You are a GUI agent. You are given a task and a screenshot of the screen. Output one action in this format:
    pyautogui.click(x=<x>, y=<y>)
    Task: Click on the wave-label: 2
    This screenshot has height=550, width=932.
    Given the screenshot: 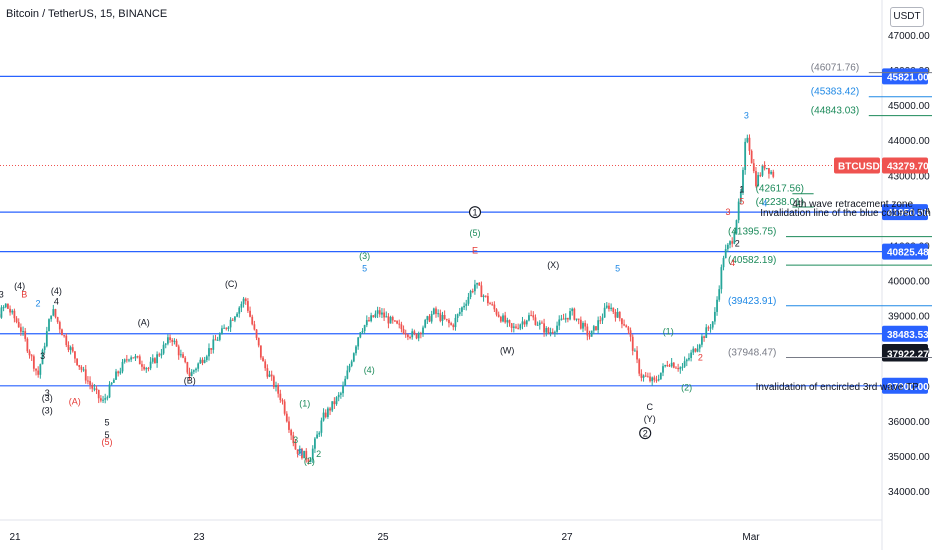 What is the action you would take?
    pyautogui.click(x=737, y=244)
    